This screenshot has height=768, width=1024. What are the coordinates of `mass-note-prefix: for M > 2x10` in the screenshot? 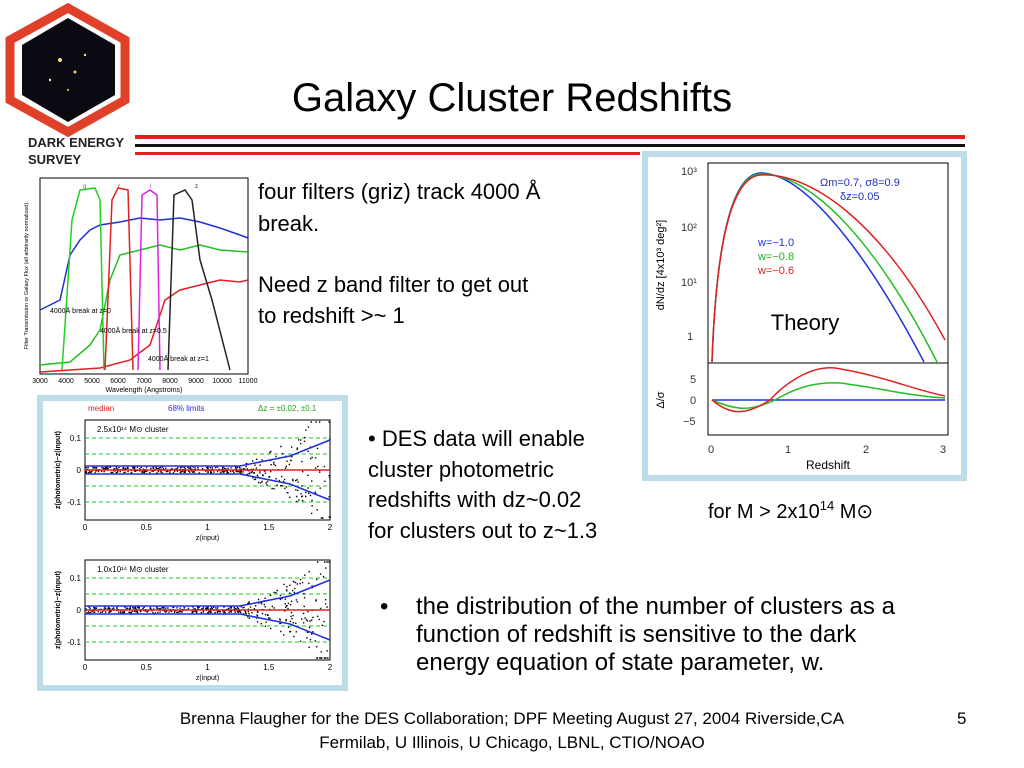 It's located at (764, 512).